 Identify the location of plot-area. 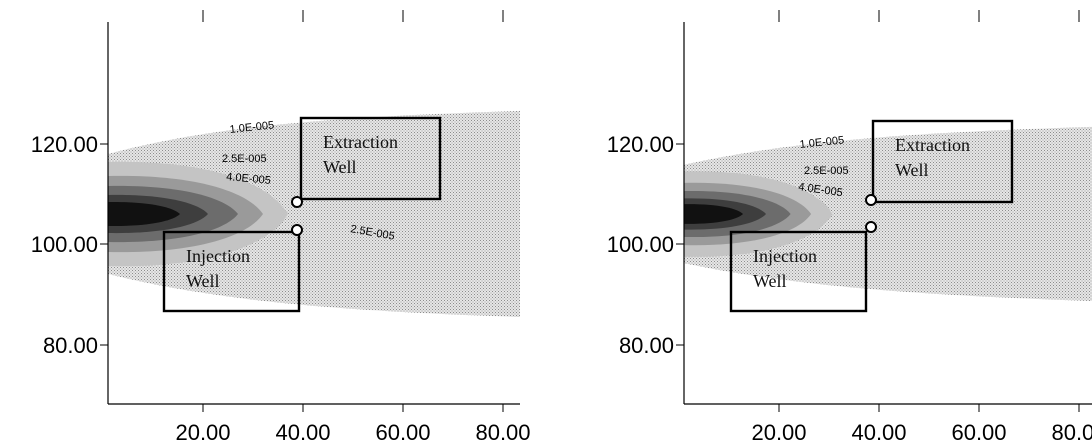
(888, 214).